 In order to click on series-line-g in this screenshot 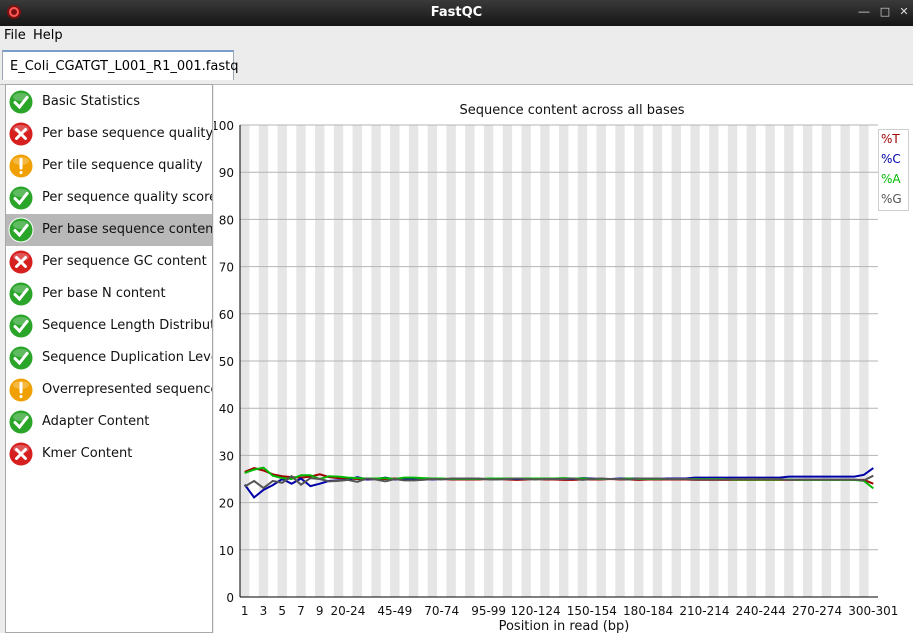, I will do `click(559, 482)`.